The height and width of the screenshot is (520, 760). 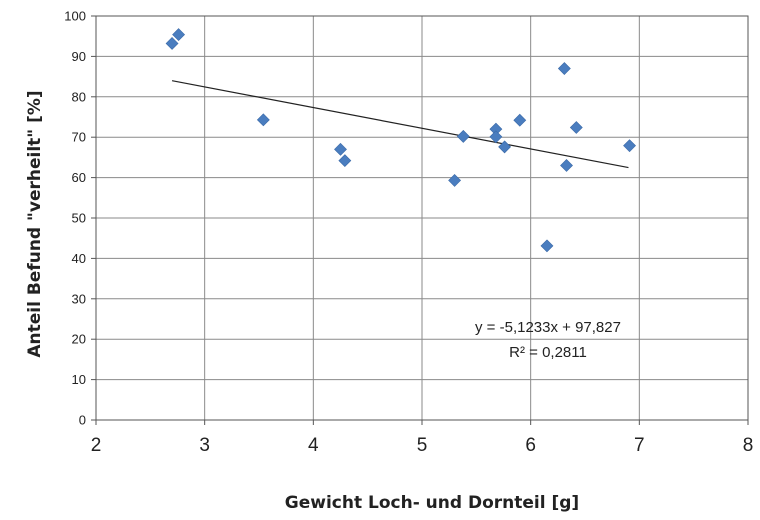 What do you see at coordinates (204, 445) in the screenshot?
I see `x-tick-label: 3` at bounding box center [204, 445].